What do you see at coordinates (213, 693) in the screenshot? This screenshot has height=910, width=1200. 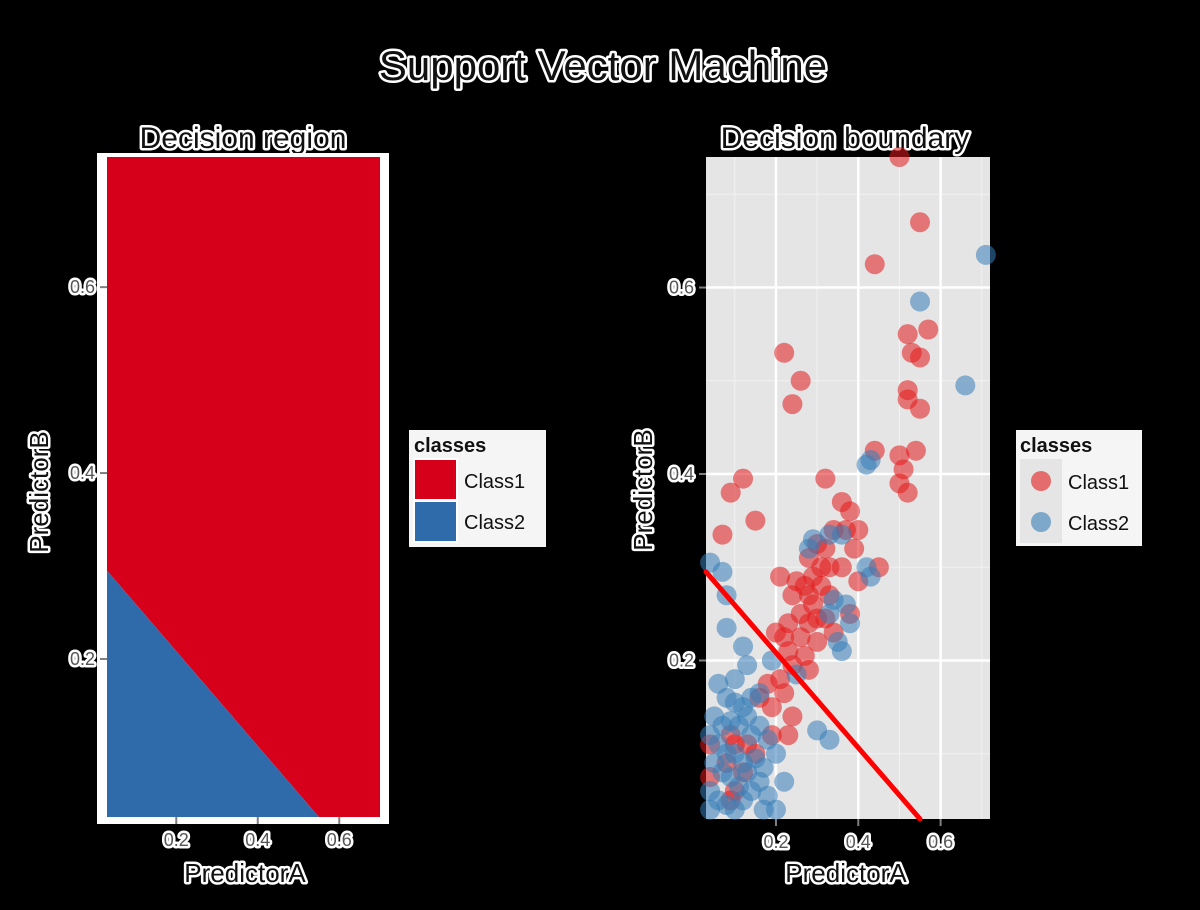 I see `region-class2` at bounding box center [213, 693].